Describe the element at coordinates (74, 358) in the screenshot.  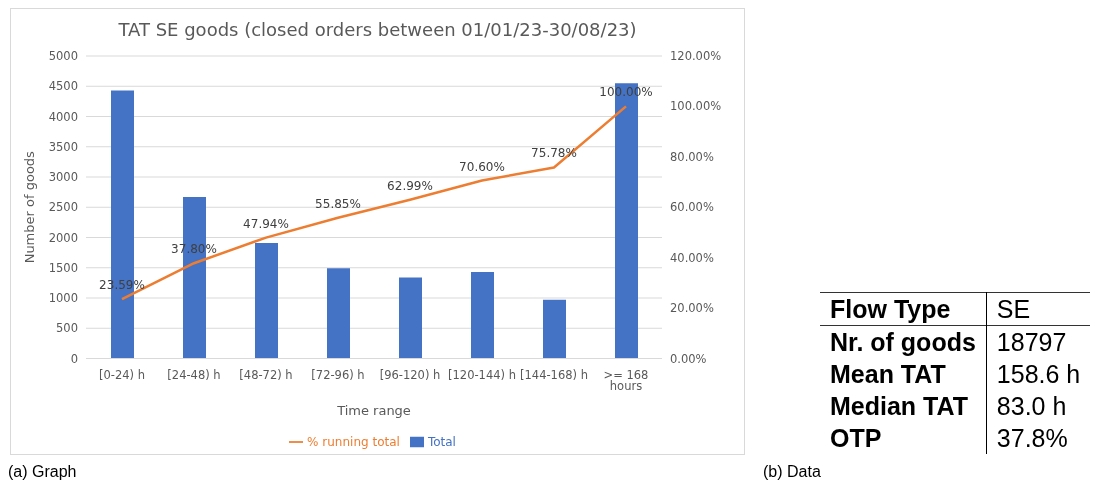
I see `y-tick-label: 0` at that location.